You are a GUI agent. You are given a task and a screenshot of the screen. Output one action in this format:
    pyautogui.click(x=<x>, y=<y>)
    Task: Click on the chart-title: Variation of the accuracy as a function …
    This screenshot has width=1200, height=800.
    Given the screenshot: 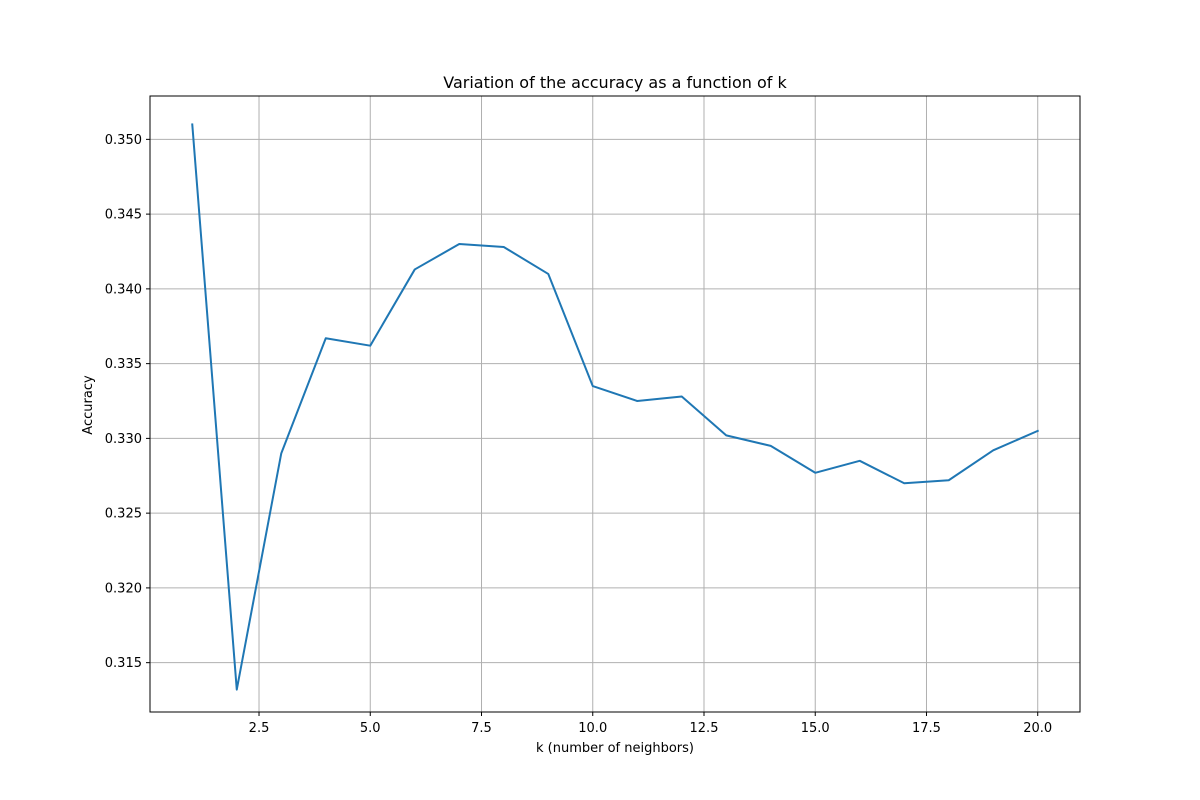 What is the action you would take?
    pyautogui.click(x=615, y=82)
    